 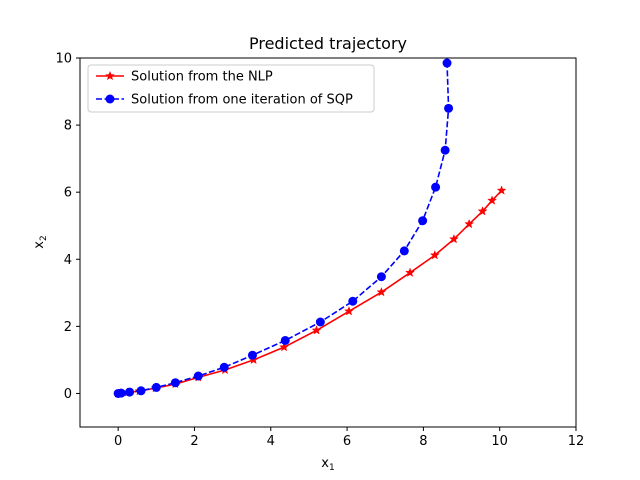 I want to click on chart-title: Predicted trajectory, so click(x=328, y=43).